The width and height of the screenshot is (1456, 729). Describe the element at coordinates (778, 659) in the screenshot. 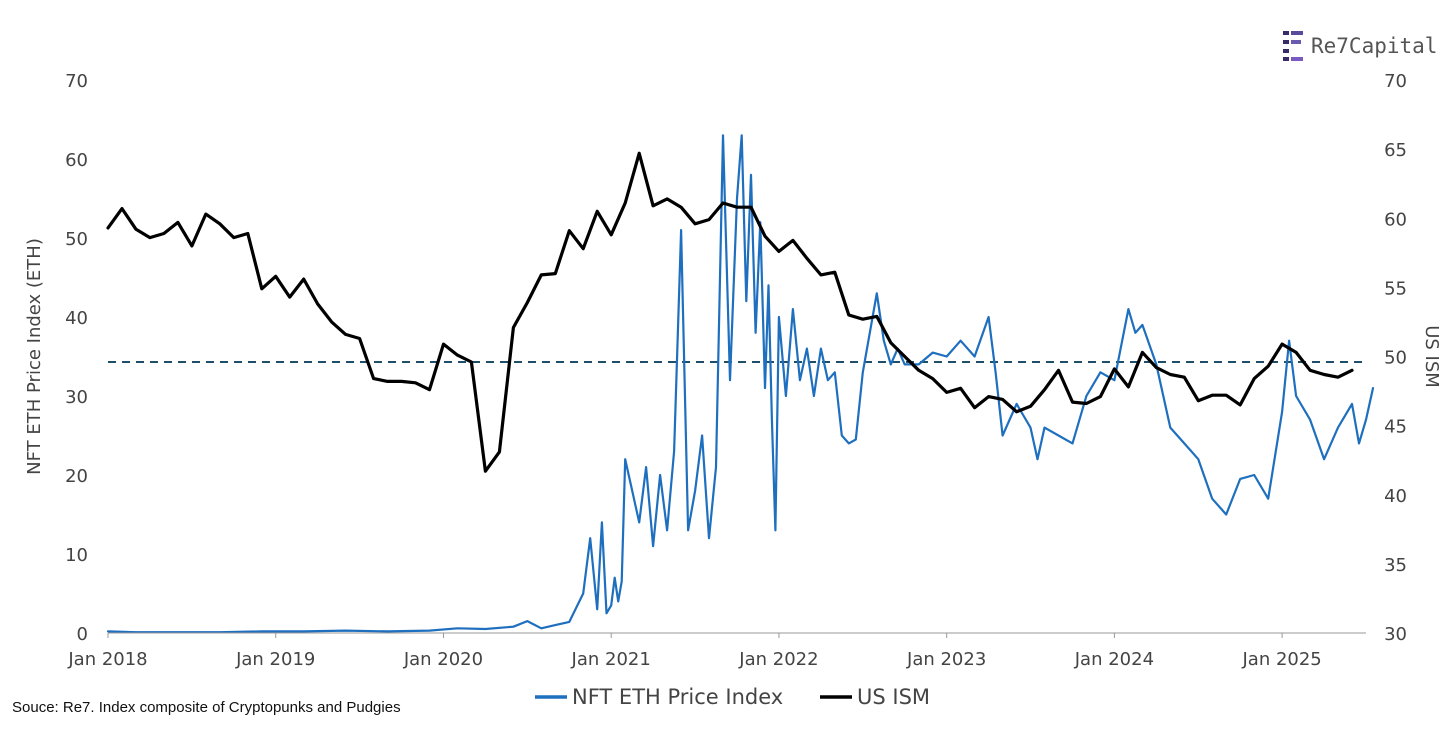

I see `x-tick-label: Jan 2022` at that location.